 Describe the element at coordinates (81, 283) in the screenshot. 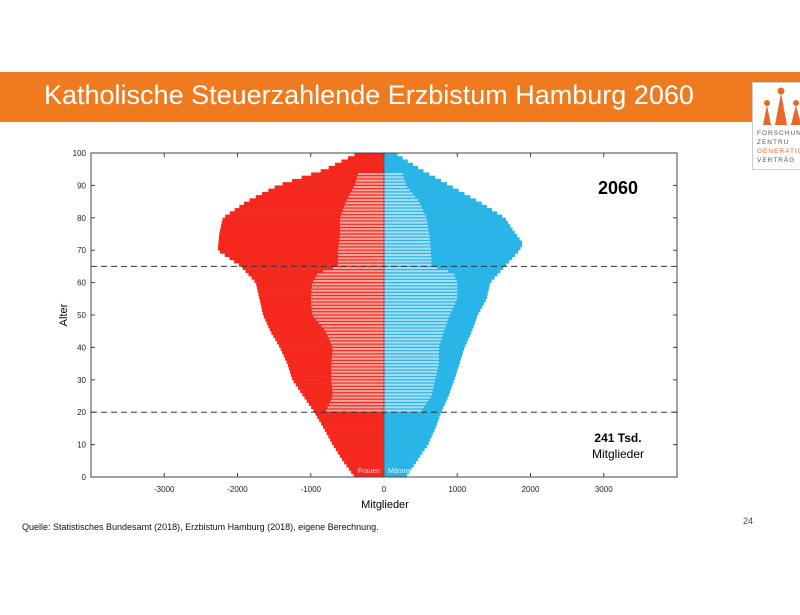

I see `y-tick-label: 60` at that location.